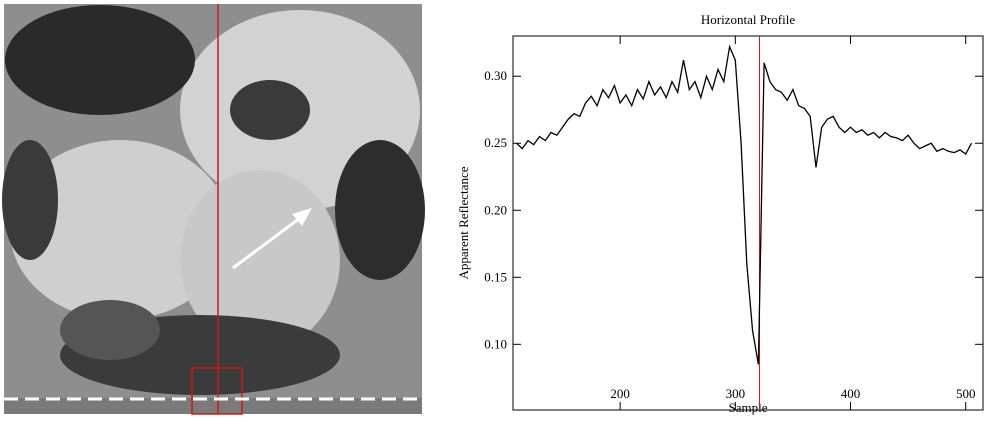  Describe the element at coordinates (495, 209) in the screenshot. I see `y-tick-label: 0.20` at that location.